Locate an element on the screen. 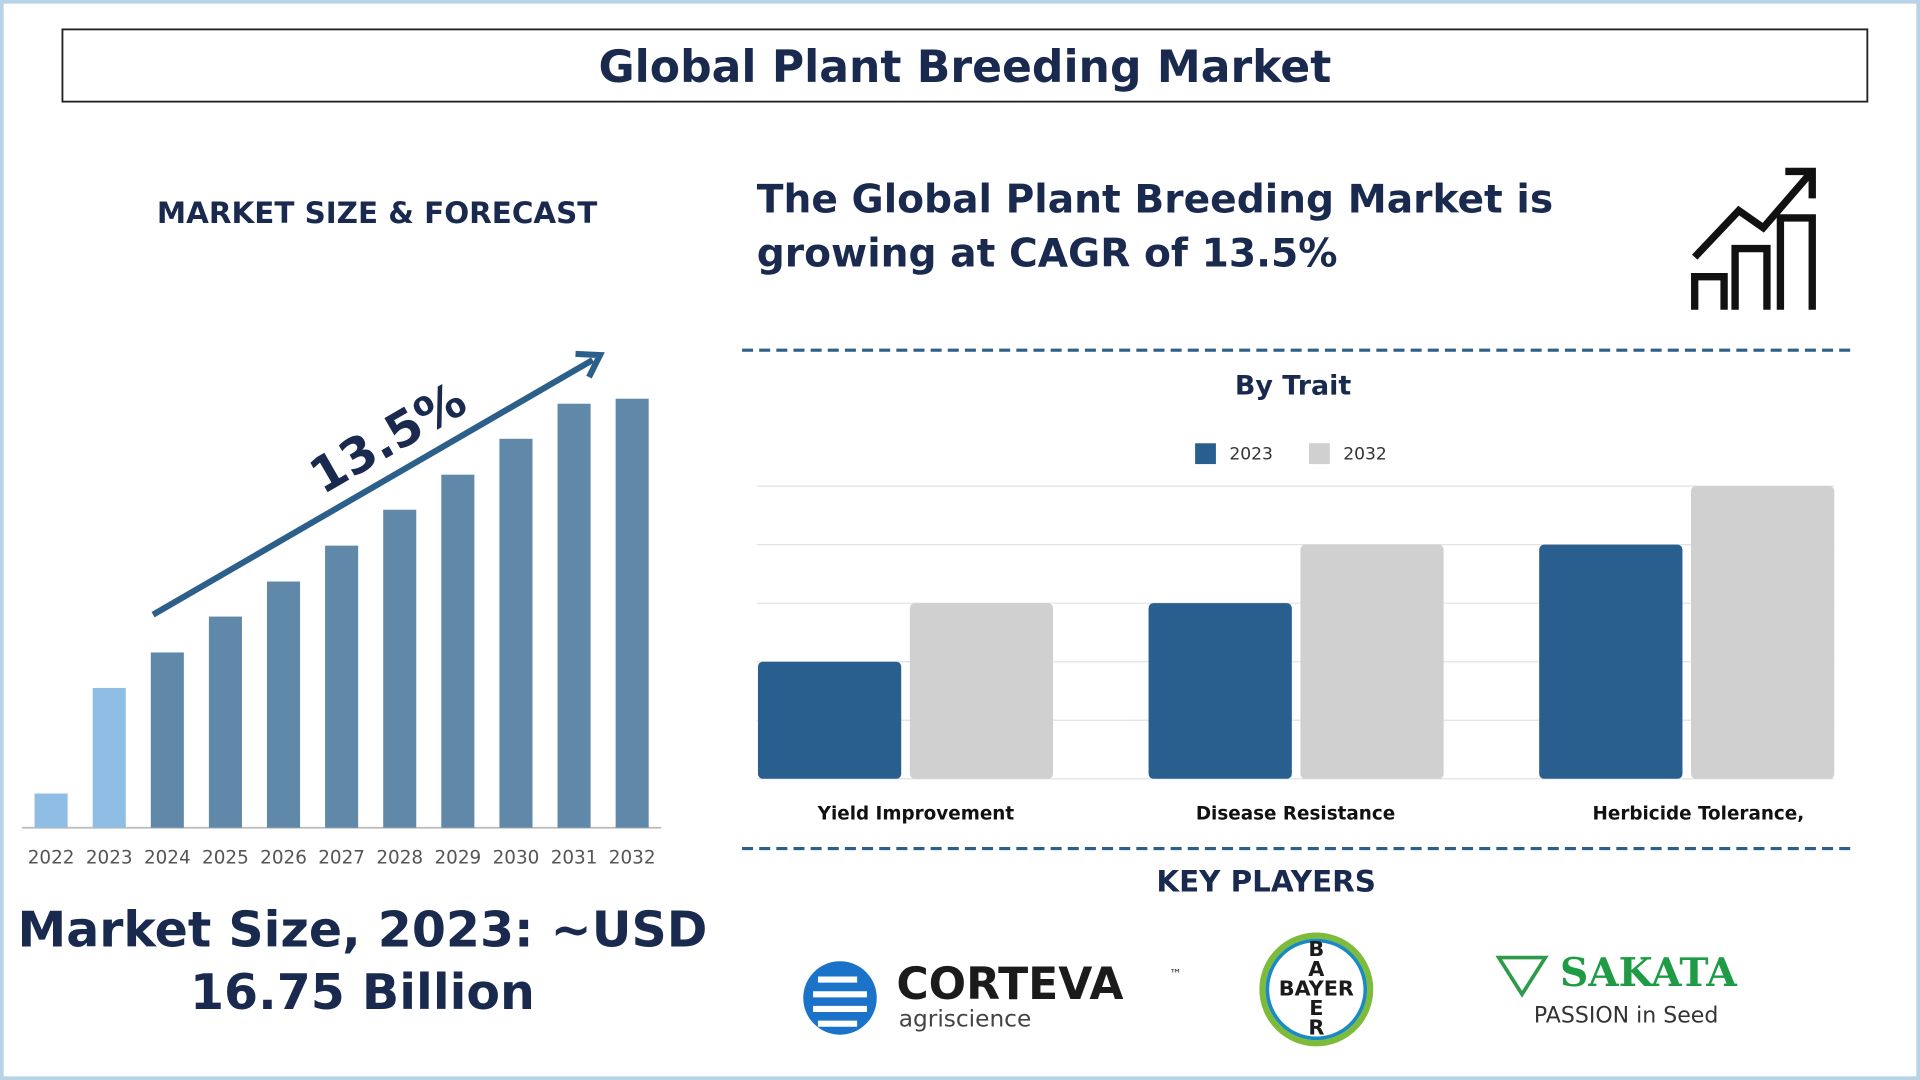 This screenshot has width=1920, height=1080. x-tick-label: 2023 is located at coordinates (109, 857).